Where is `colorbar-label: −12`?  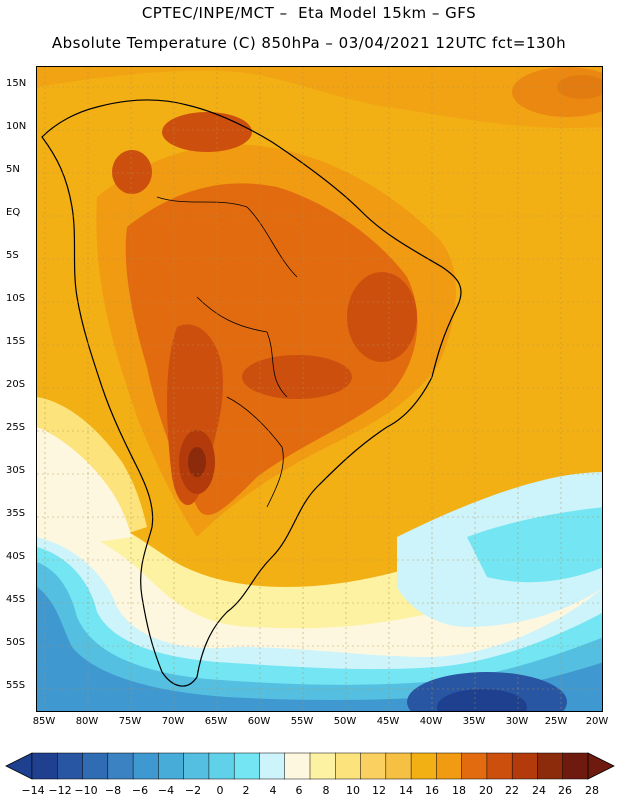
colorbar-label: −12 is located at coordinates (60, 790).